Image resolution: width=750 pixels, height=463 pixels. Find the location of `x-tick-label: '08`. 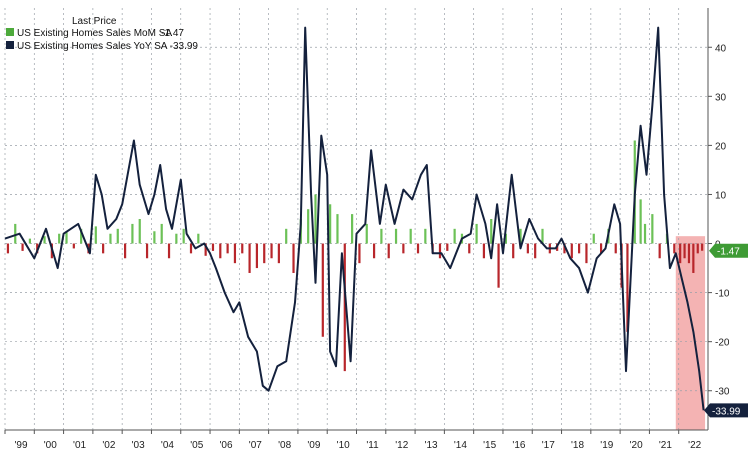

x-tick-label: '08 is located at coordinates (284, 445).